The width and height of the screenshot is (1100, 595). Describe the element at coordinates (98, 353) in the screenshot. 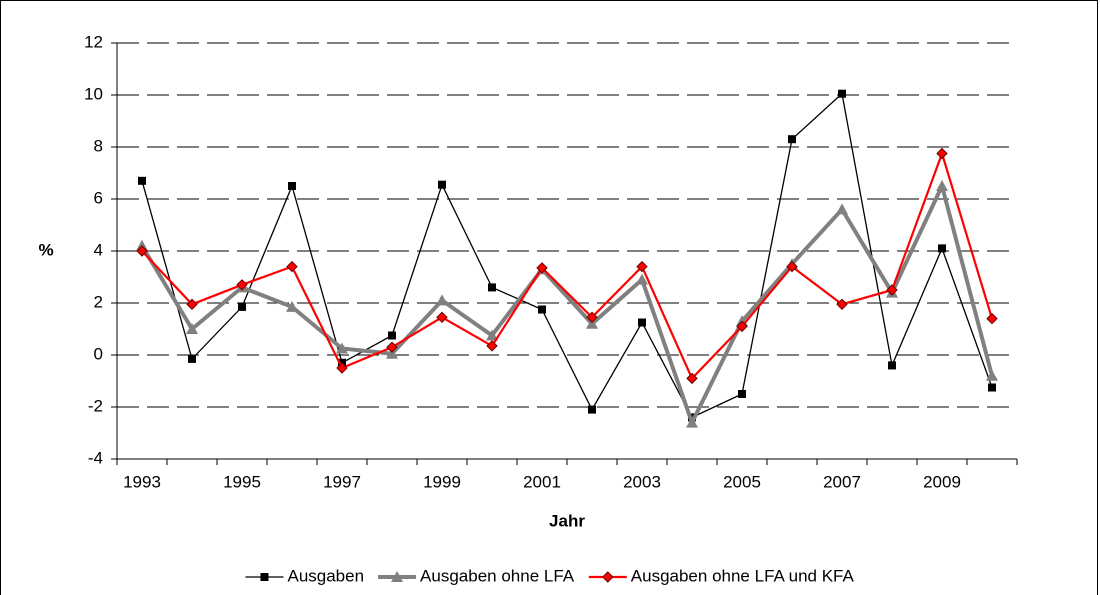

I see `y-tick-label: 0` at that location.